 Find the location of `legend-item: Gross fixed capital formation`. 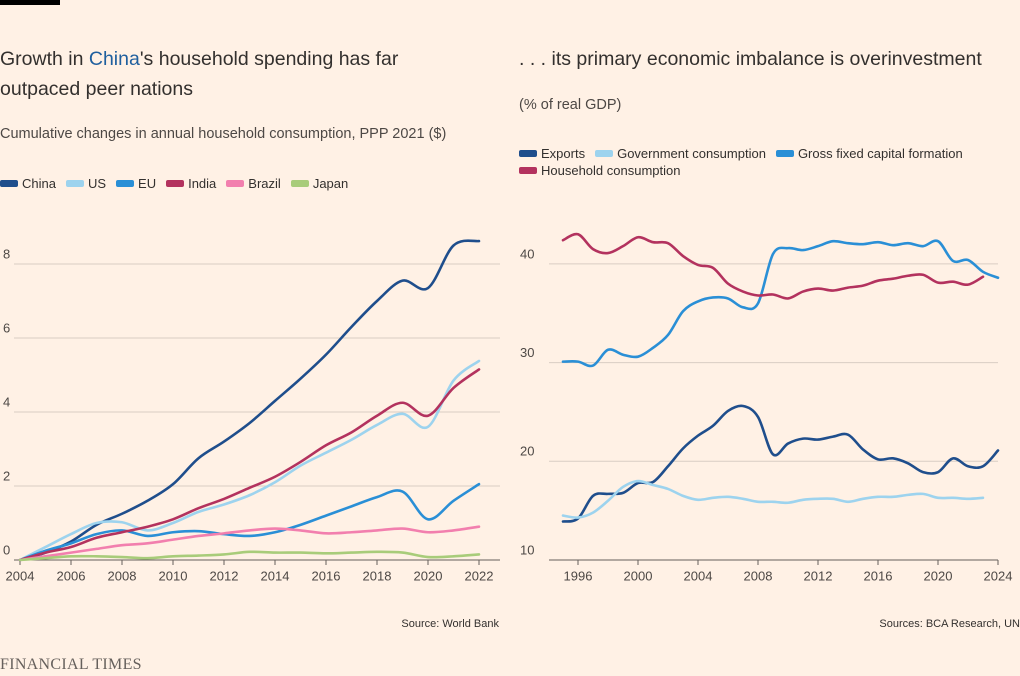

legend-item: Gross fixed capital formation is located at coordinates (869, 153).